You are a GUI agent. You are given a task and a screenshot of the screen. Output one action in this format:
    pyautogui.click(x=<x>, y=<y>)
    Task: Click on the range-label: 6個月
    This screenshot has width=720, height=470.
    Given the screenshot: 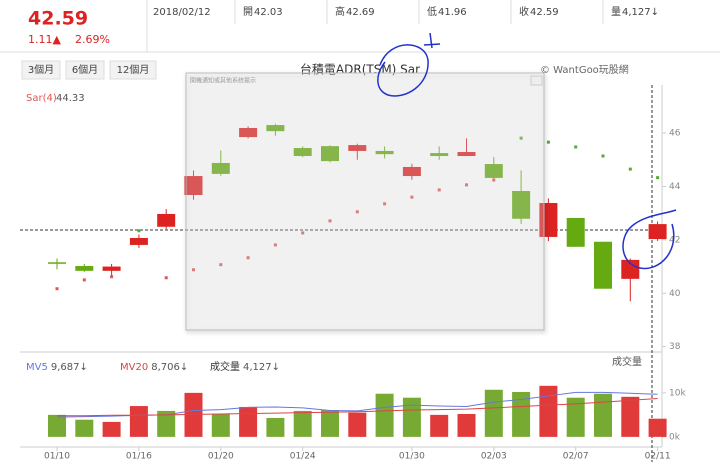 What is the action you would take?
    pyautogui.click(x=85, y=69)
    